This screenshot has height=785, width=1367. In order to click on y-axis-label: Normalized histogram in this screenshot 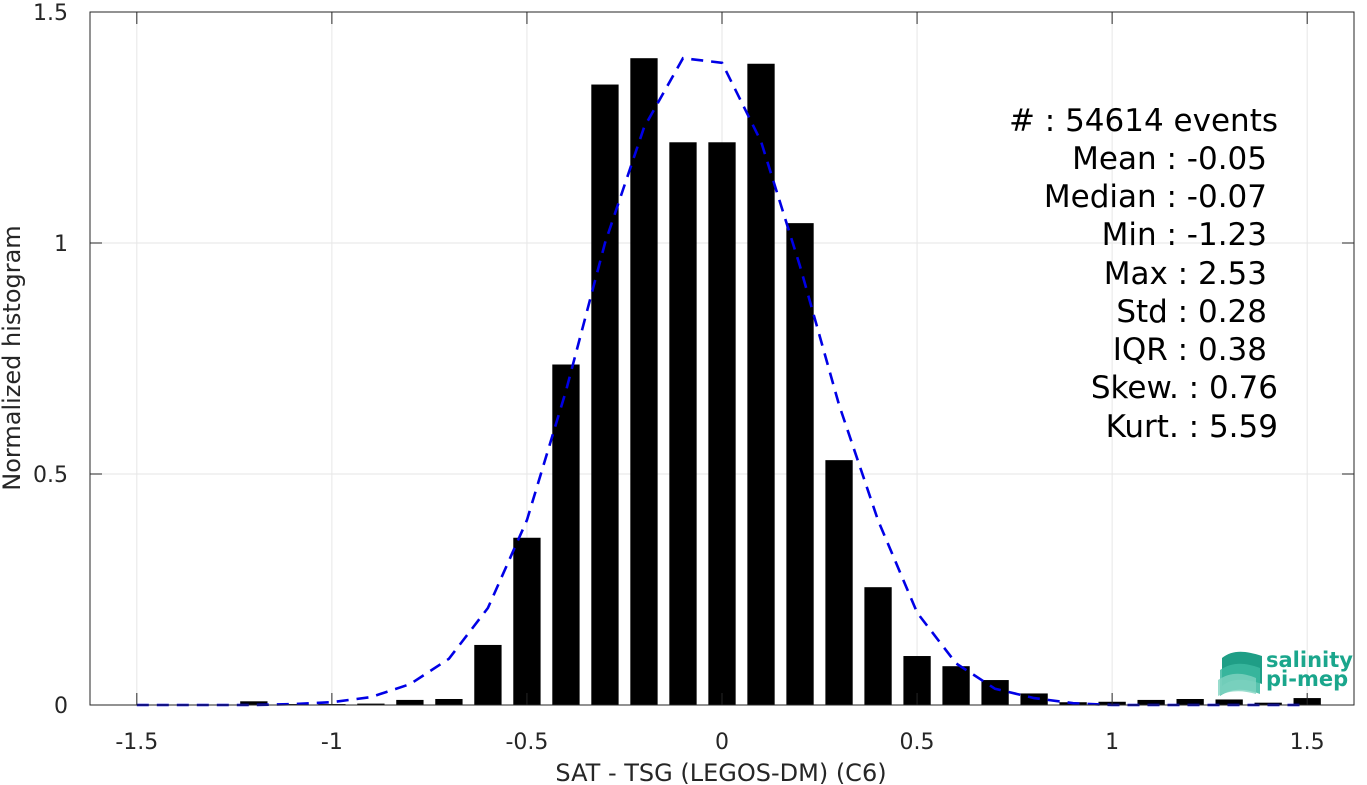, I will do `click(13, 357)`.